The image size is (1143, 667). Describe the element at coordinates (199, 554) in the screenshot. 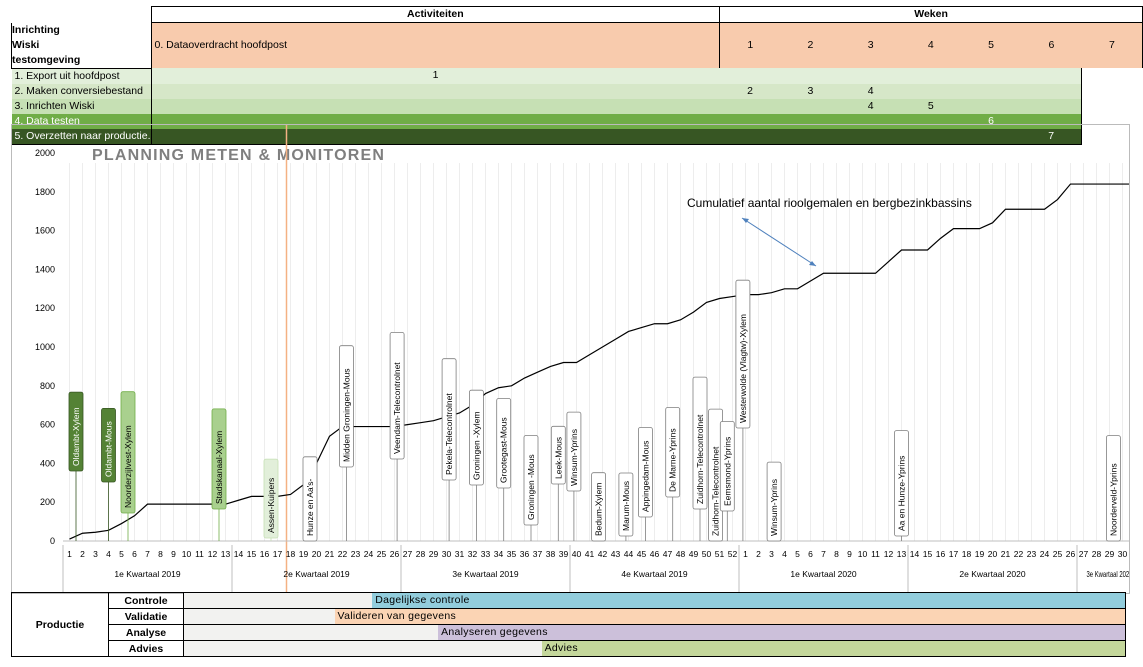

I see `x-tick-label: 11` at that location.